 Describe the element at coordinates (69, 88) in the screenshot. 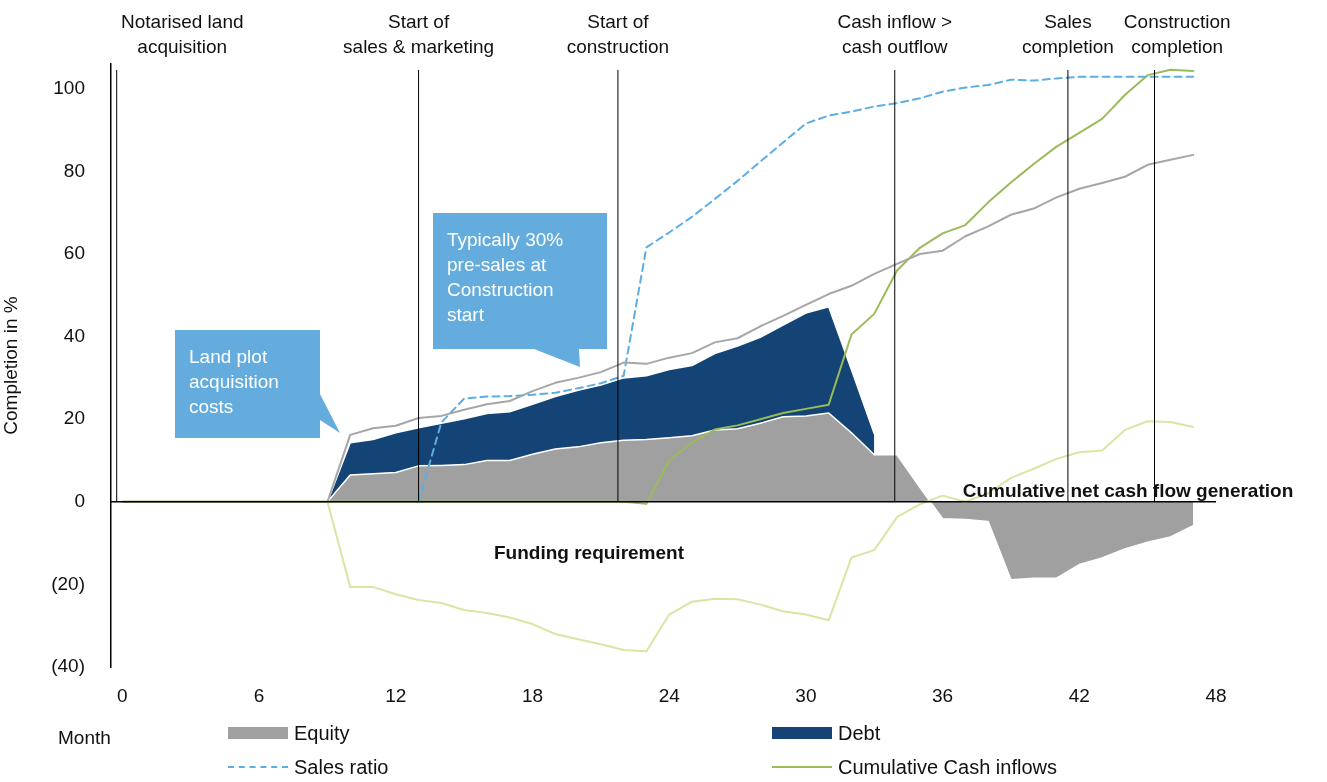

I see `y-tick-label: 100` at that location.